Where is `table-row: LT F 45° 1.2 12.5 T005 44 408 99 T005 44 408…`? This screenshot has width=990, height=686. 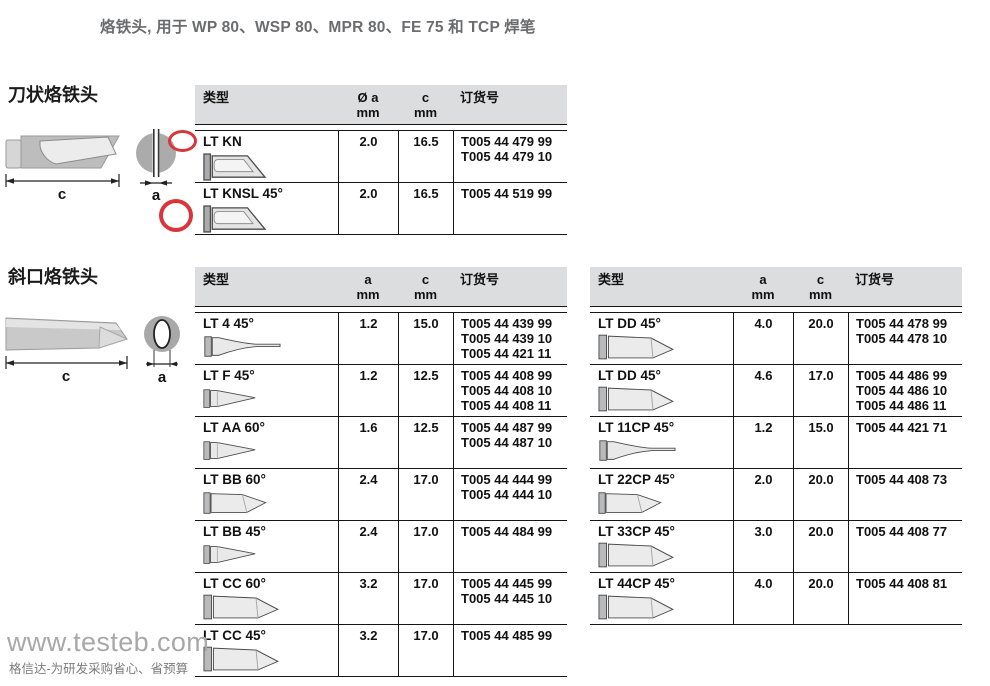
table-row: LT F 45° 1.2 12.5 T005 44 408 99 T005 44 408… is located at coordinates (381, 391).